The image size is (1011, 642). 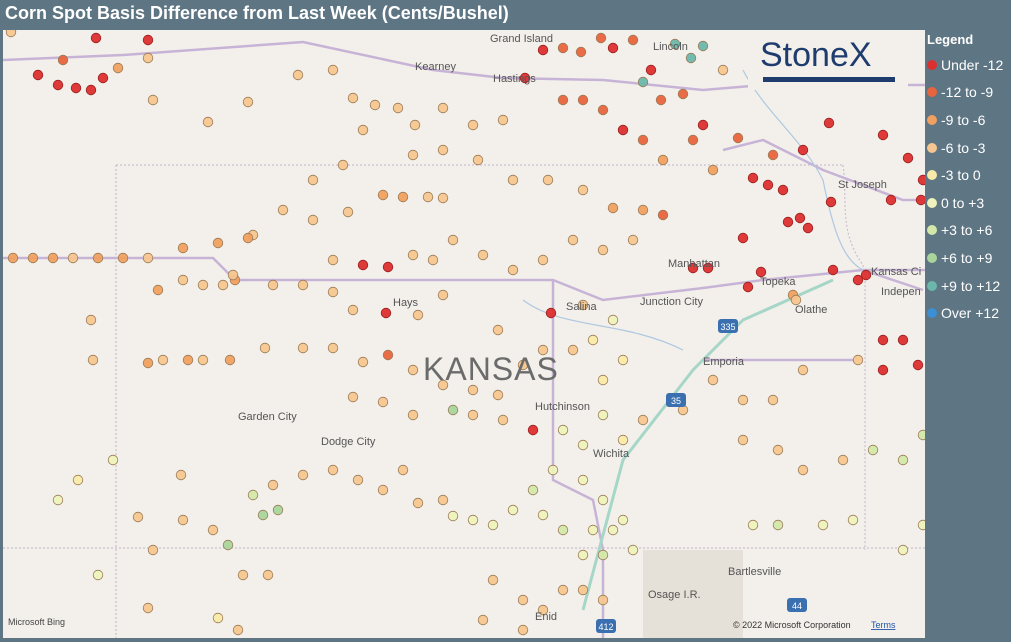 I want to click on legend-item: -12 to -9, so click(x=965, y=93).